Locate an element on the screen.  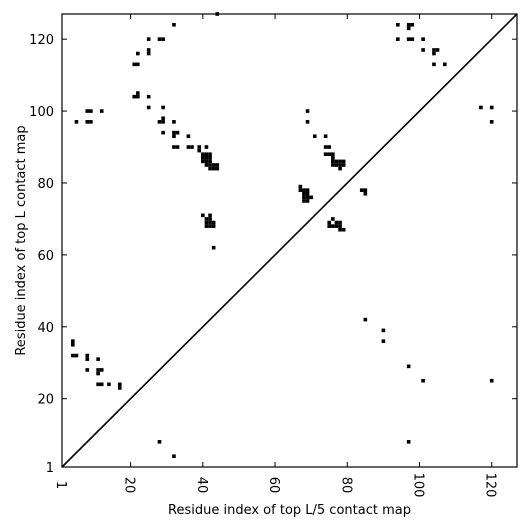
x-tick-label: 100 is located at coordinates (418, 485).